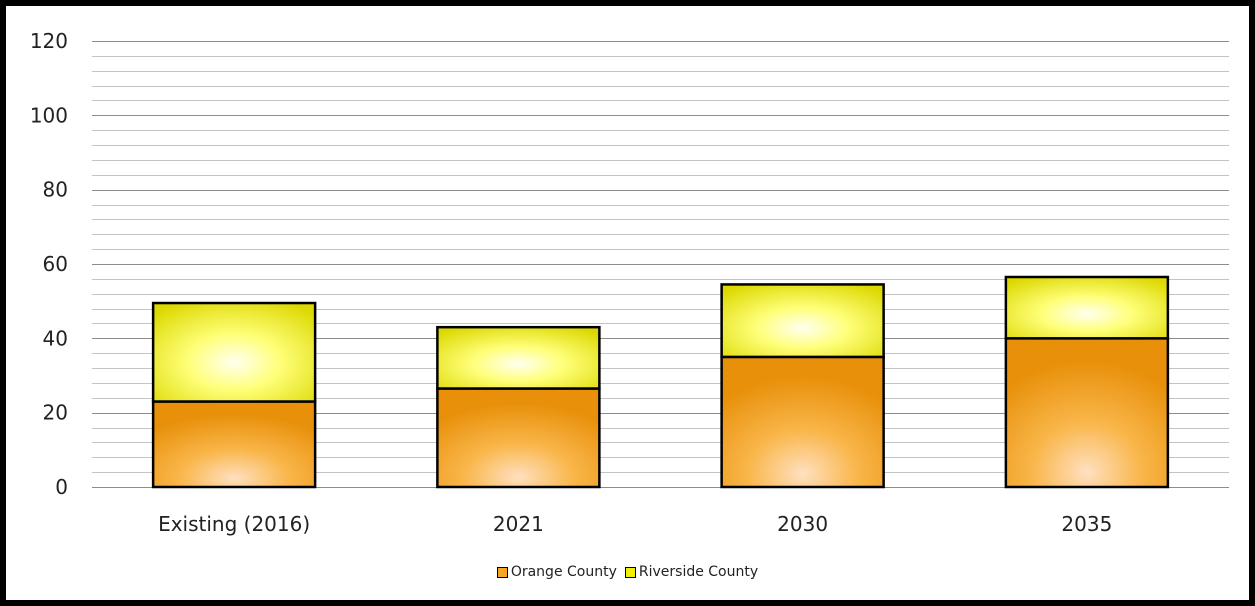  What do you see at coordinates (518, 524) in the screenshot?
I see `x-tick-label: 2021` at bounding box center [518, 524].